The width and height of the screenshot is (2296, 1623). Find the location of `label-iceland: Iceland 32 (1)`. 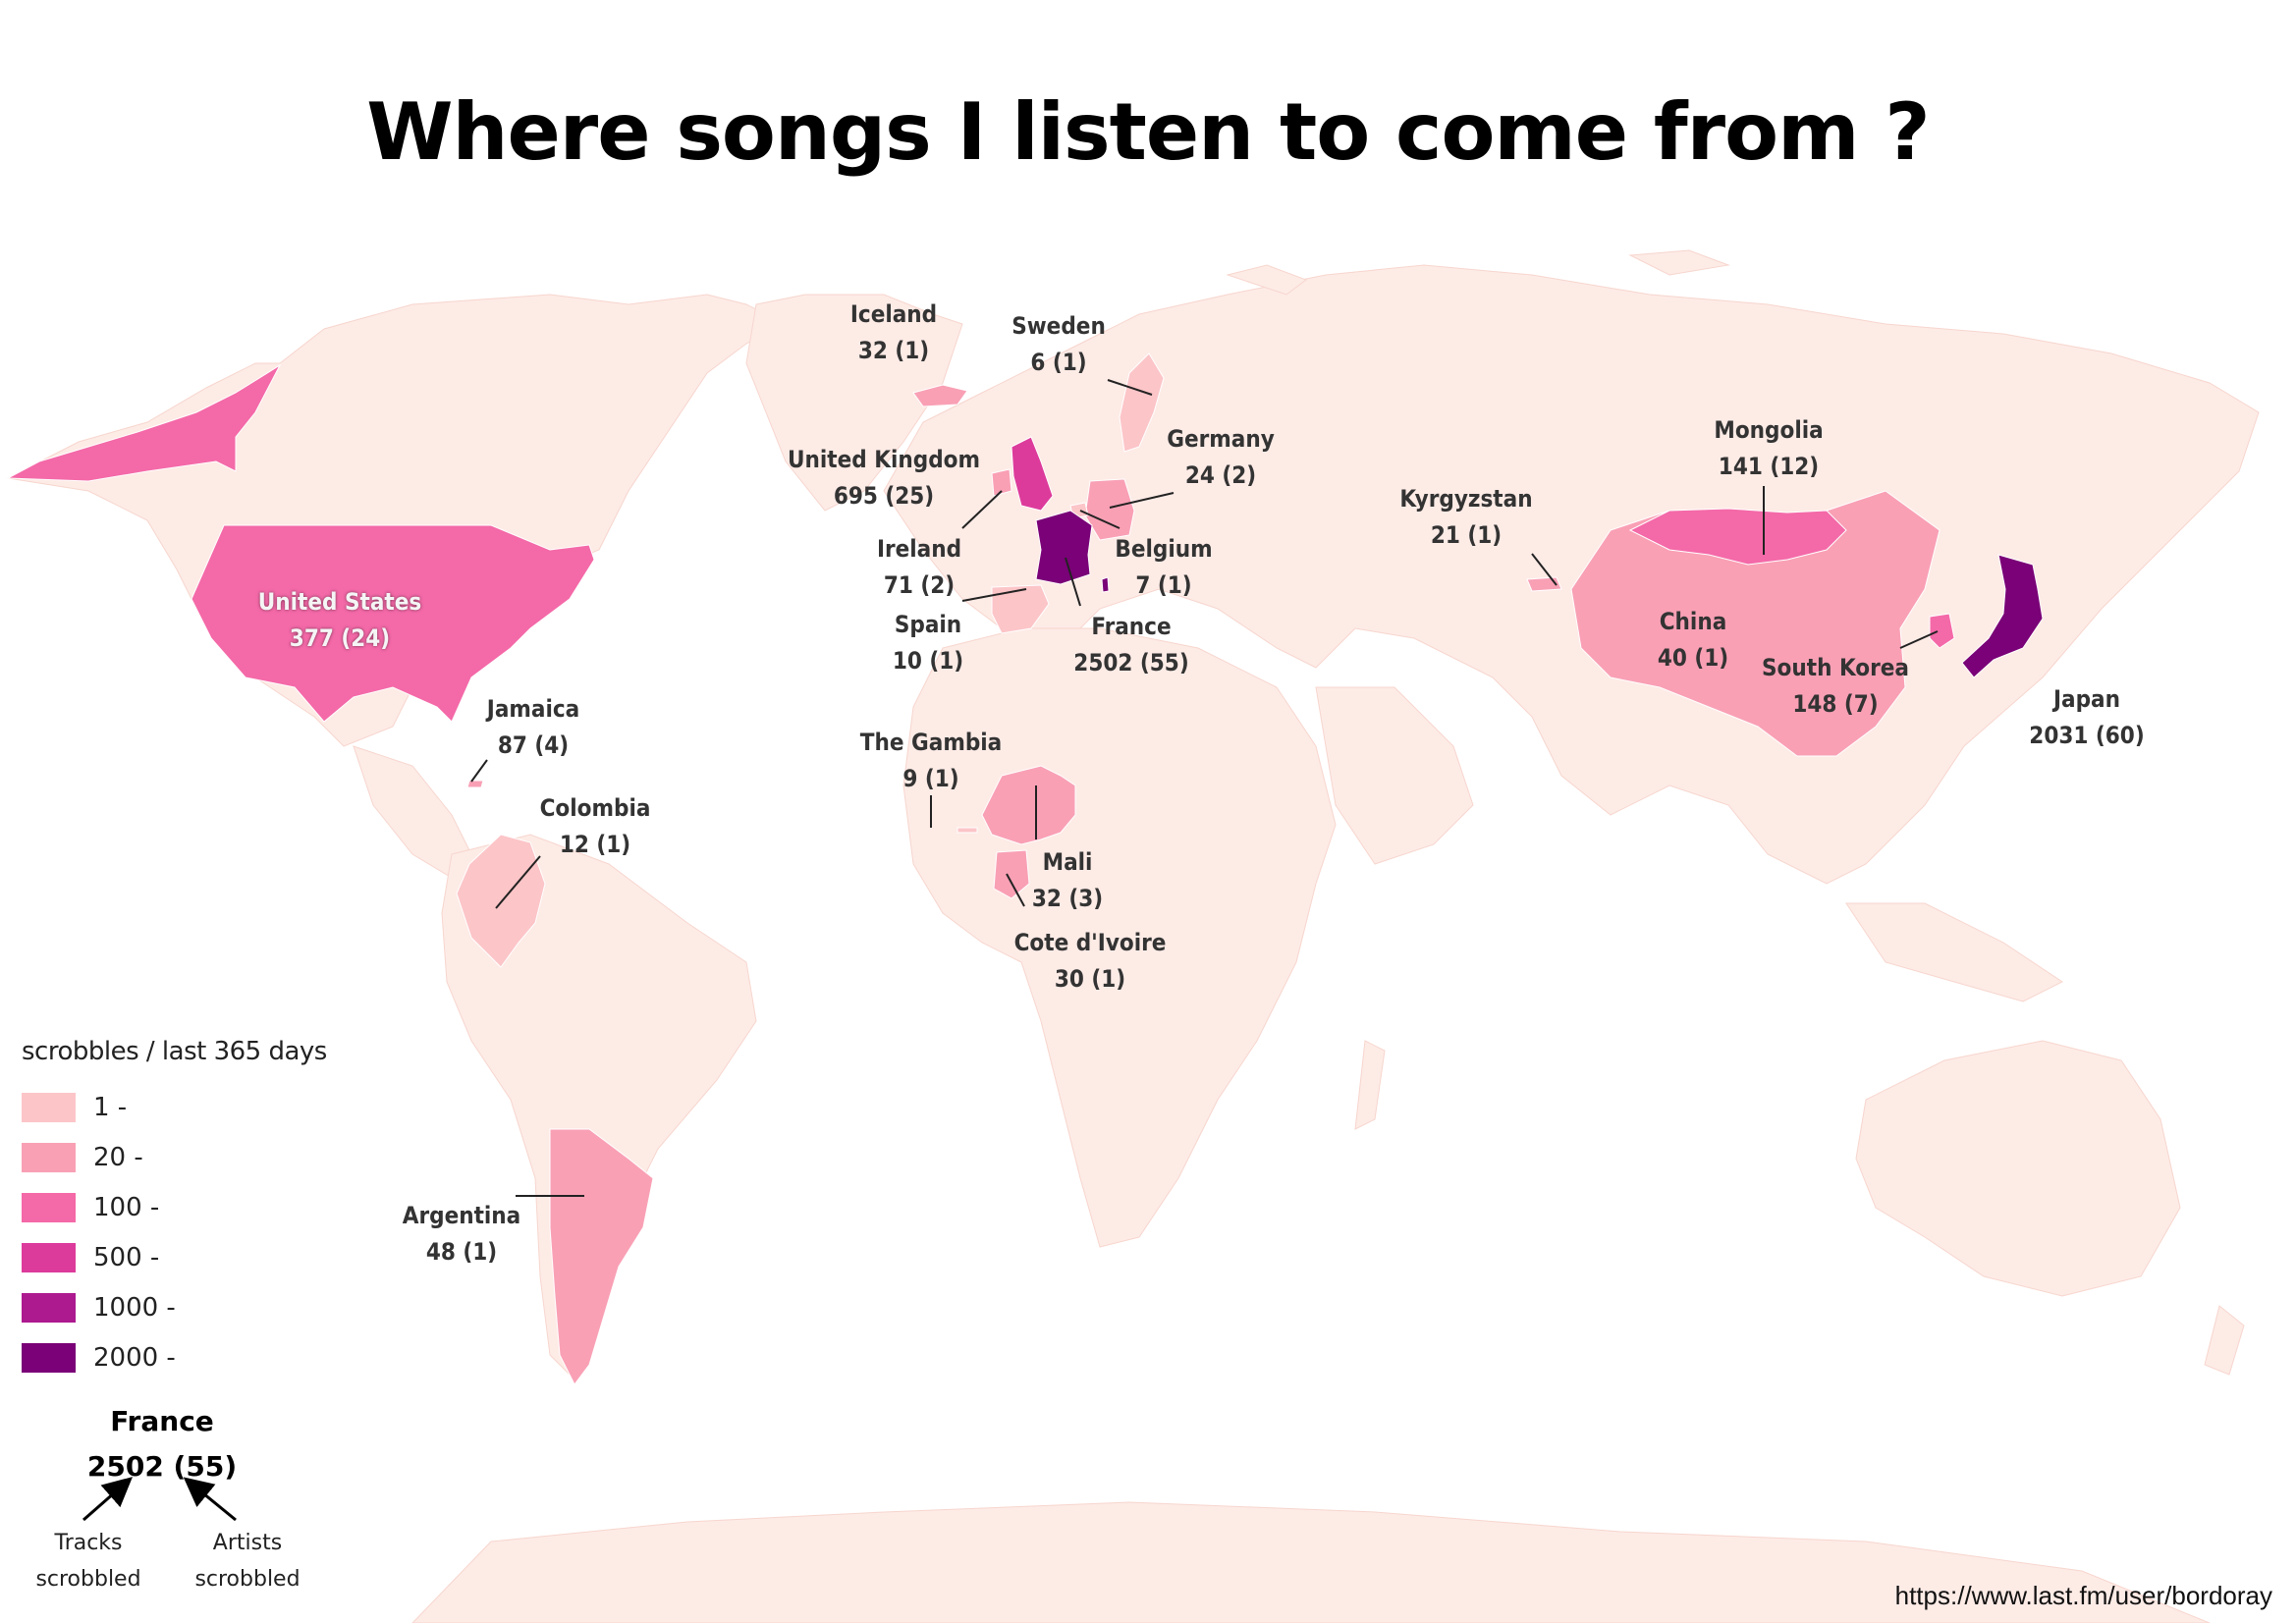

label-iceland: Iceland 32 (1) is located at coordinates (893, 333).